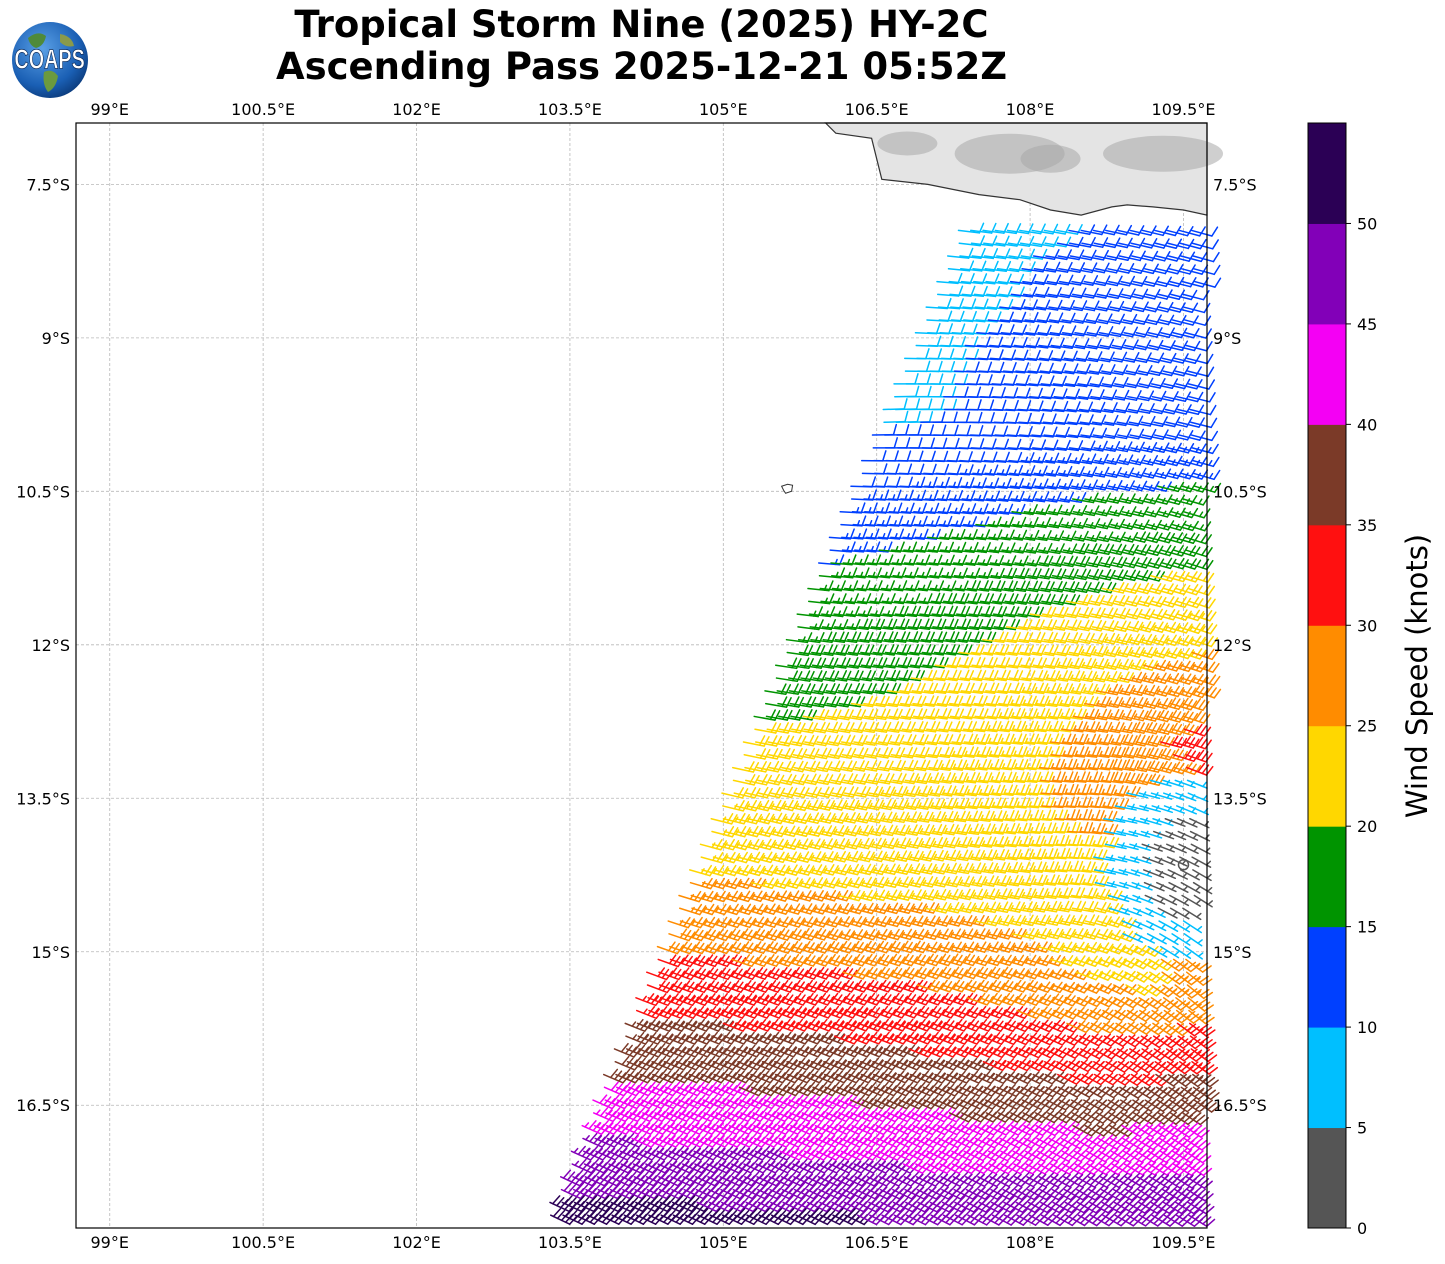 The width and height of the screenshot is (1445, 1264). I want to click on colorbar-tick-label: 15, so click(1367, 927).